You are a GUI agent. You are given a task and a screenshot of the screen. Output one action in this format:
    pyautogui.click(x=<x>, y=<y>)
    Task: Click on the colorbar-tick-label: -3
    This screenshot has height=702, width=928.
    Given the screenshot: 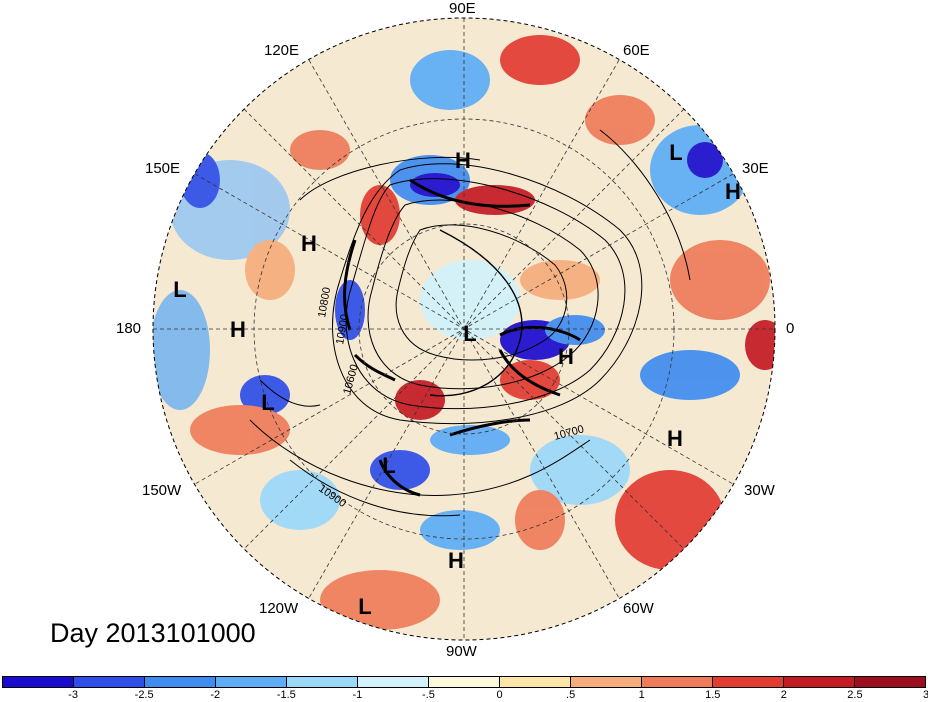 What is the action you would take?
    pyautogui.click(x=73, y=695)
    